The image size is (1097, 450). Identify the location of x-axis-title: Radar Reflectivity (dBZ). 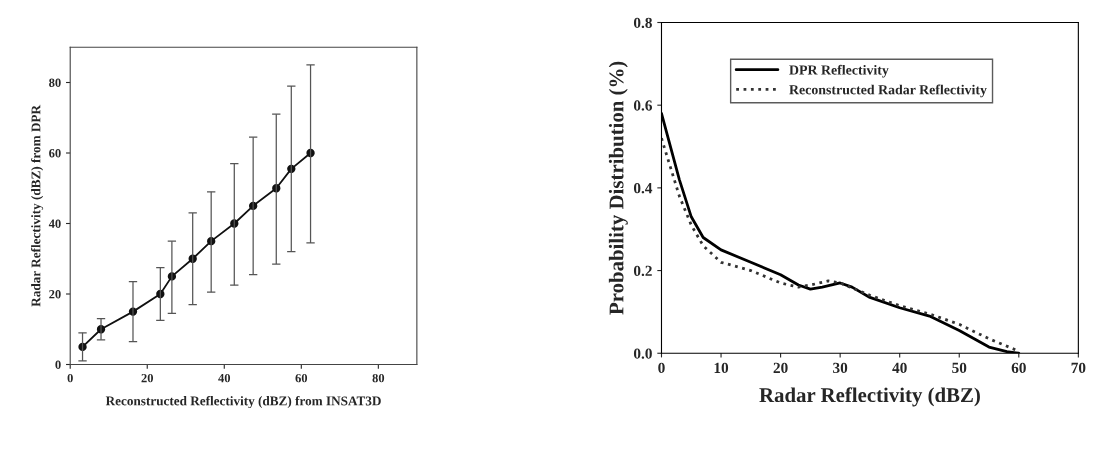
(869, 397).